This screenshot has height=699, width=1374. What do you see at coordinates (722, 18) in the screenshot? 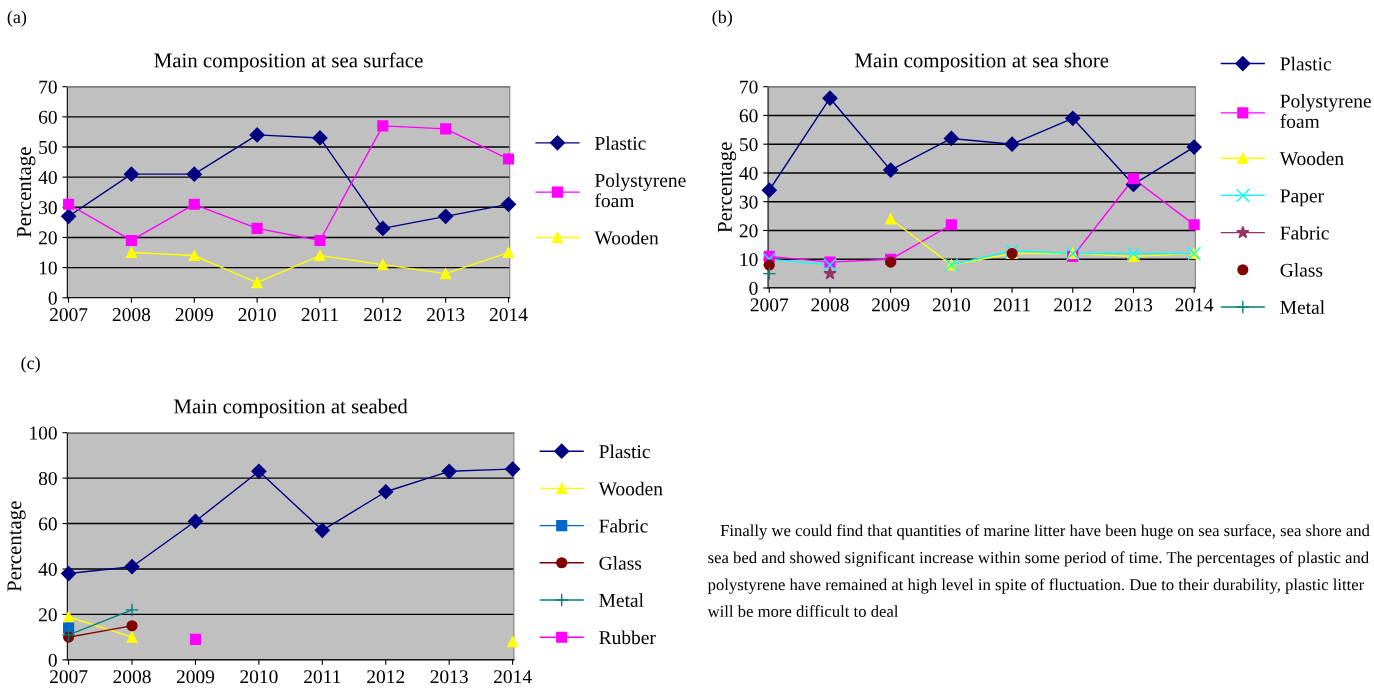
I see `text: (b)` at bounding box center [722, 18].